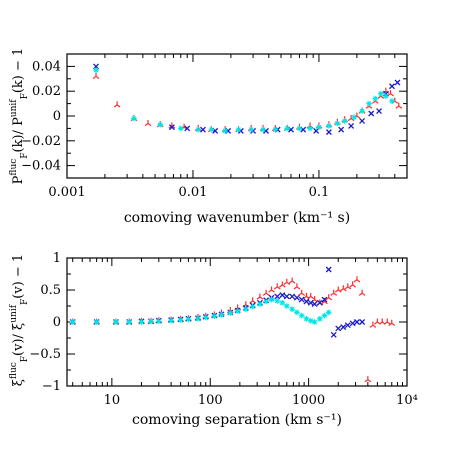 The image size is (457, 457). Describe the element at coordinates (18, 135) in the screenshot. I see `y-label-mid: (k)/ P` at that location.